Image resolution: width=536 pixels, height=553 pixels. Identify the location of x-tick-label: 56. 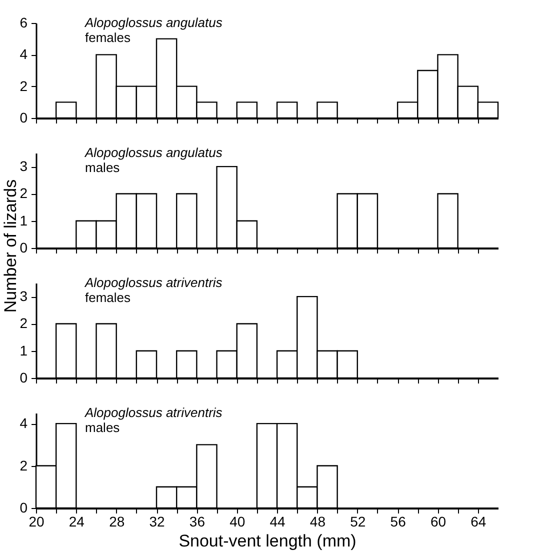
(398, 522).